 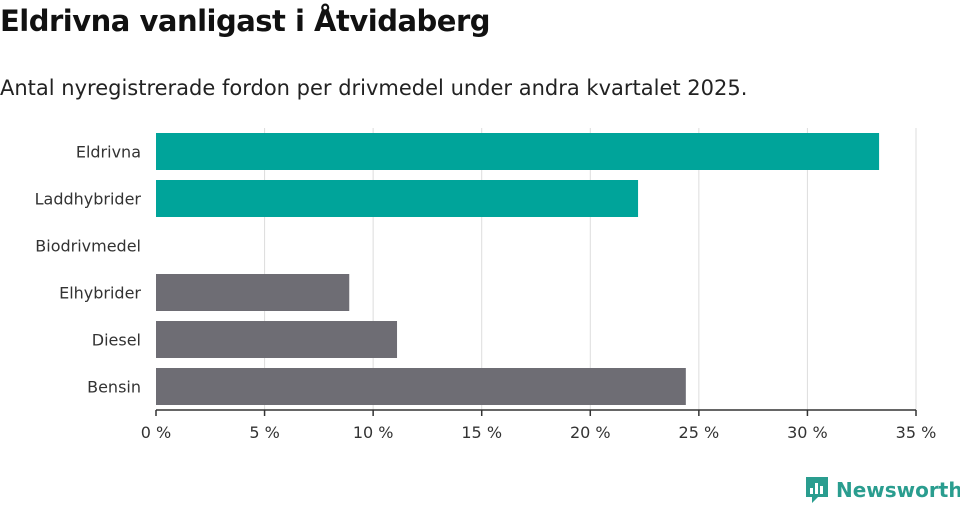 I want to click on x-tick-label: 0 %, so click(x=156, y=432).